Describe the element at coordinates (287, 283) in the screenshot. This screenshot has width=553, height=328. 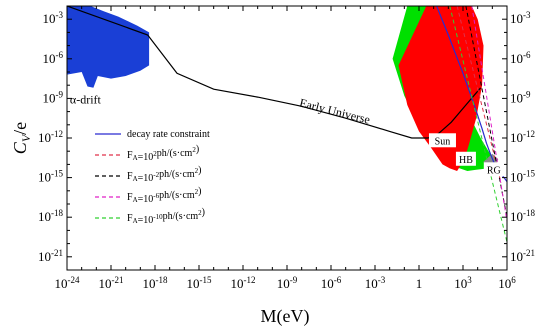
I see `x-tick-label: 10⁻⁹` at that location.